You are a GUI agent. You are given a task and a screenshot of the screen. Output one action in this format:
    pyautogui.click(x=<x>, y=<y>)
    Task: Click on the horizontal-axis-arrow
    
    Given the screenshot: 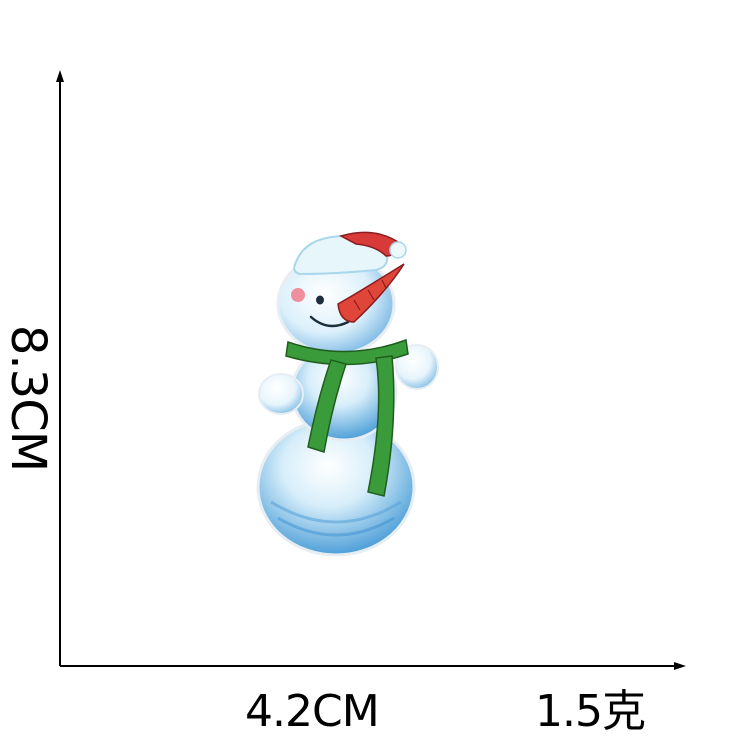 What is the action you would take?
    pyautogui.click(x=680, y=666)
    